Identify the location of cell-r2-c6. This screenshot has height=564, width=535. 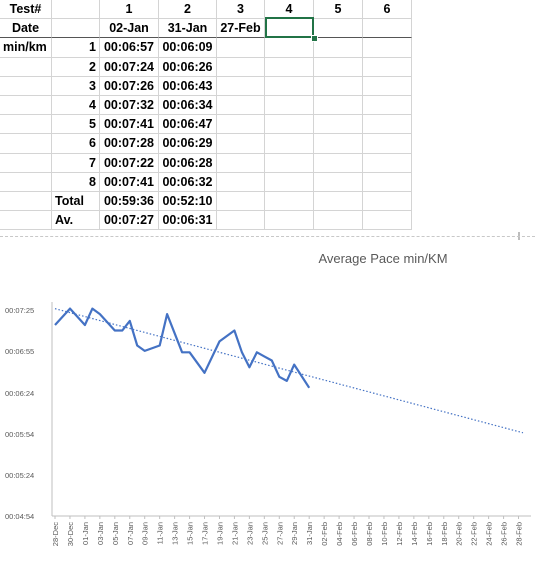
(338, 48).